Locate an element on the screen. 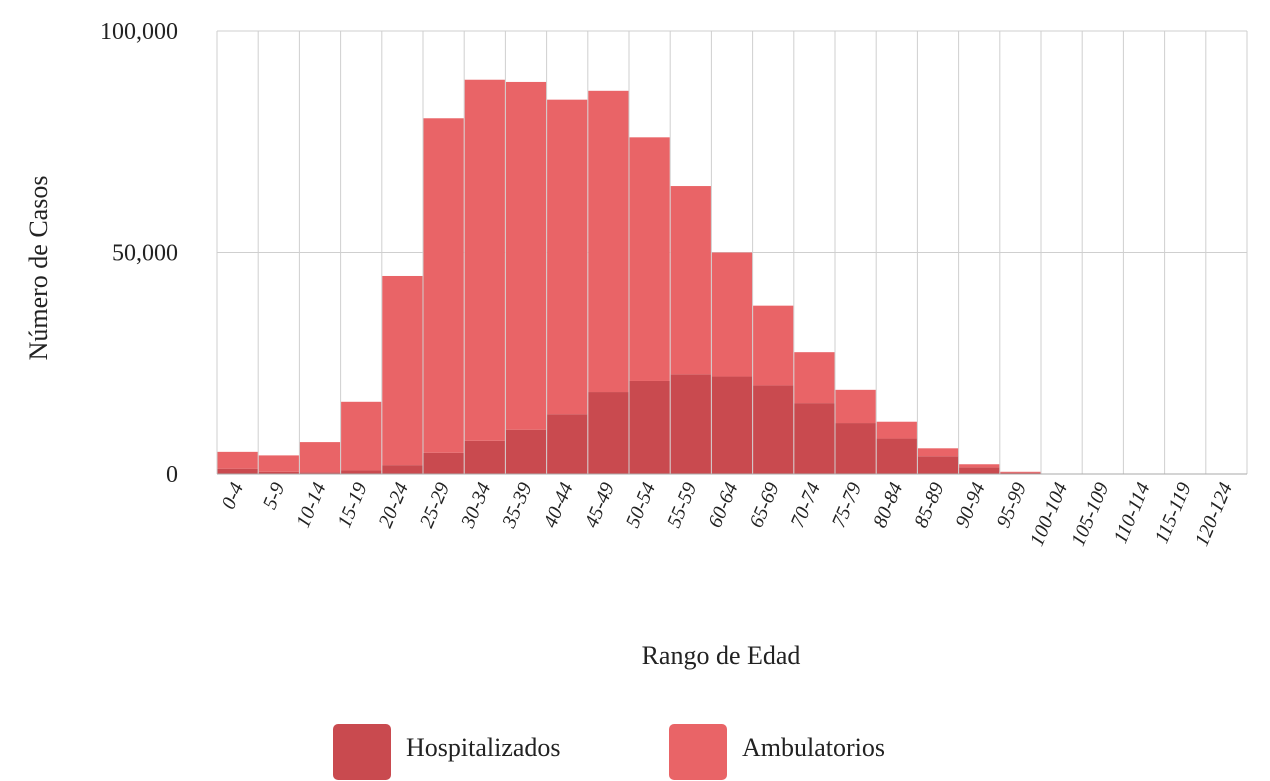 This screenshot has width=1270, height=781. x-tick-label: 65-69 is located at coordinates (764, 505).